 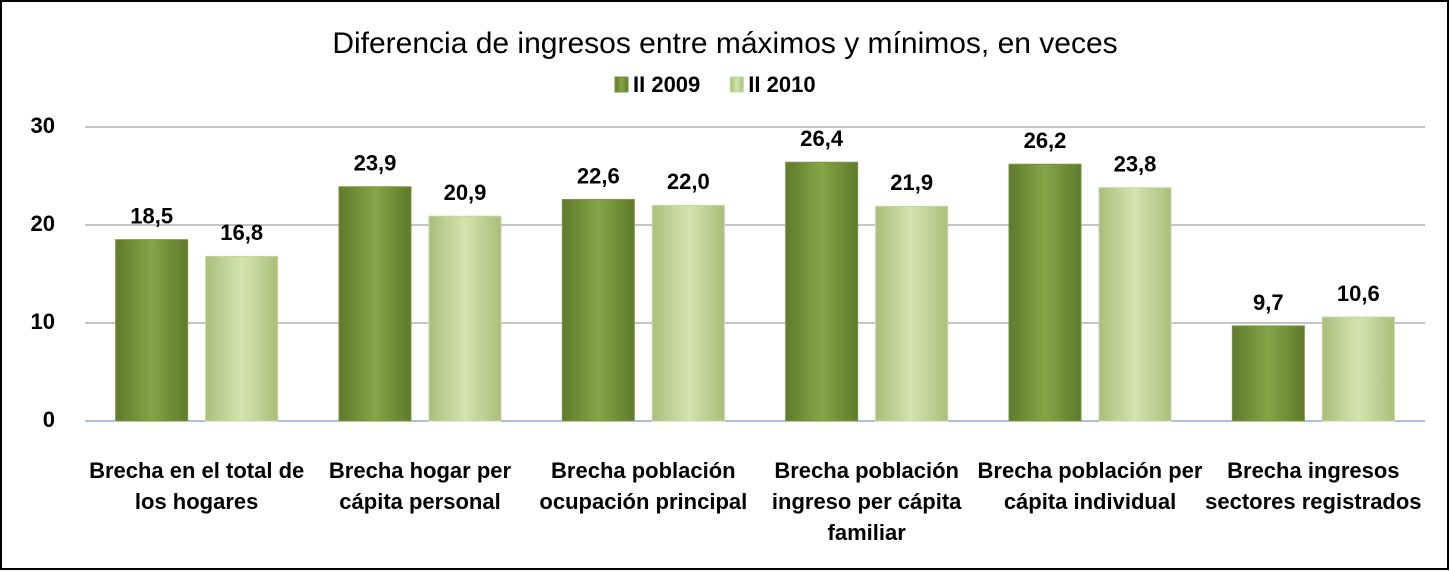 I want to click on value-label: 23,9, so click(x=375, y=163).